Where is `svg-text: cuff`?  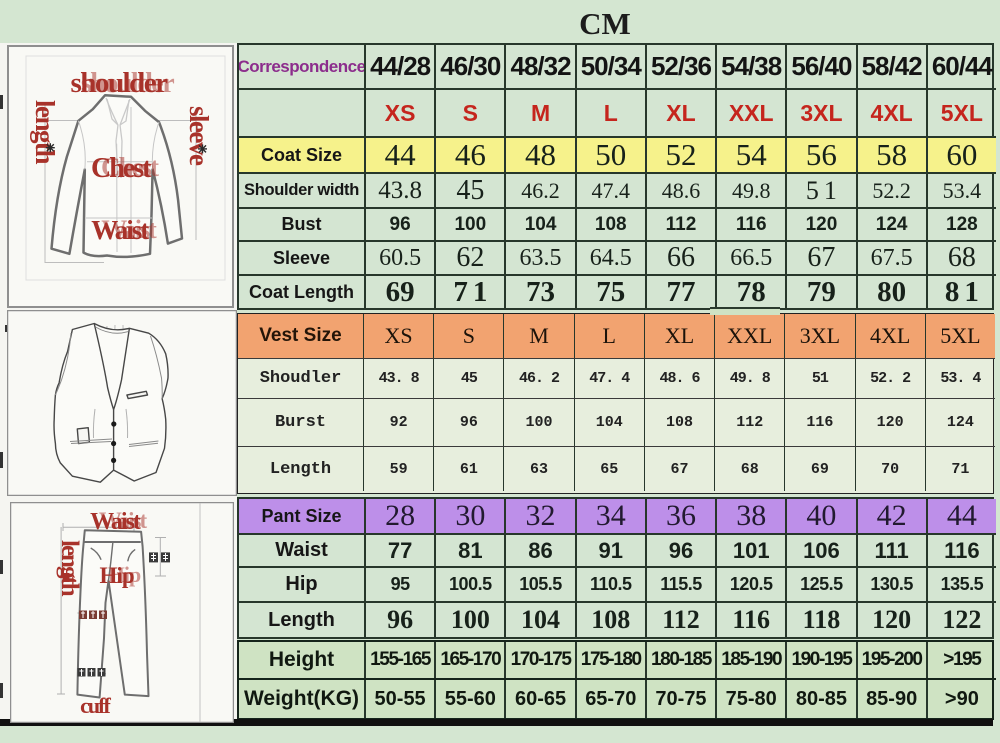
svg-text: cuff is located at coordinates (95, 705).